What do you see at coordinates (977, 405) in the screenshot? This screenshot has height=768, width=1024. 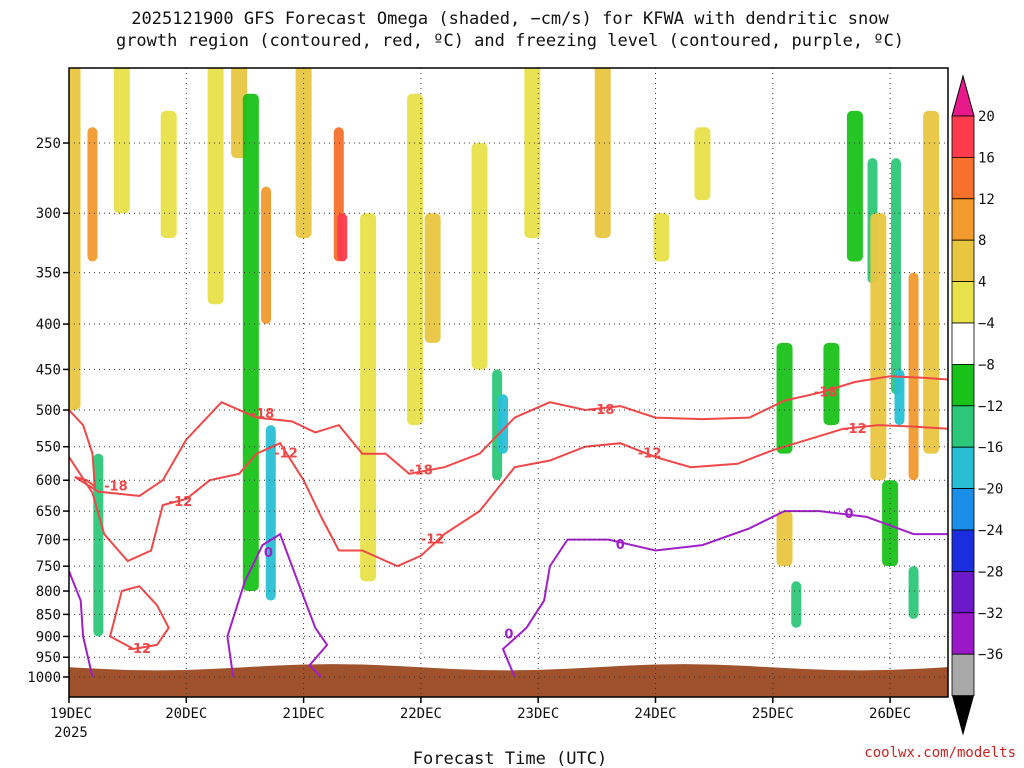 I see `colorbar: 20 16 12 8 4 −4 −8 −12 −16 −20 −24 −28 −32 −36` at bounding box center [977, 405].